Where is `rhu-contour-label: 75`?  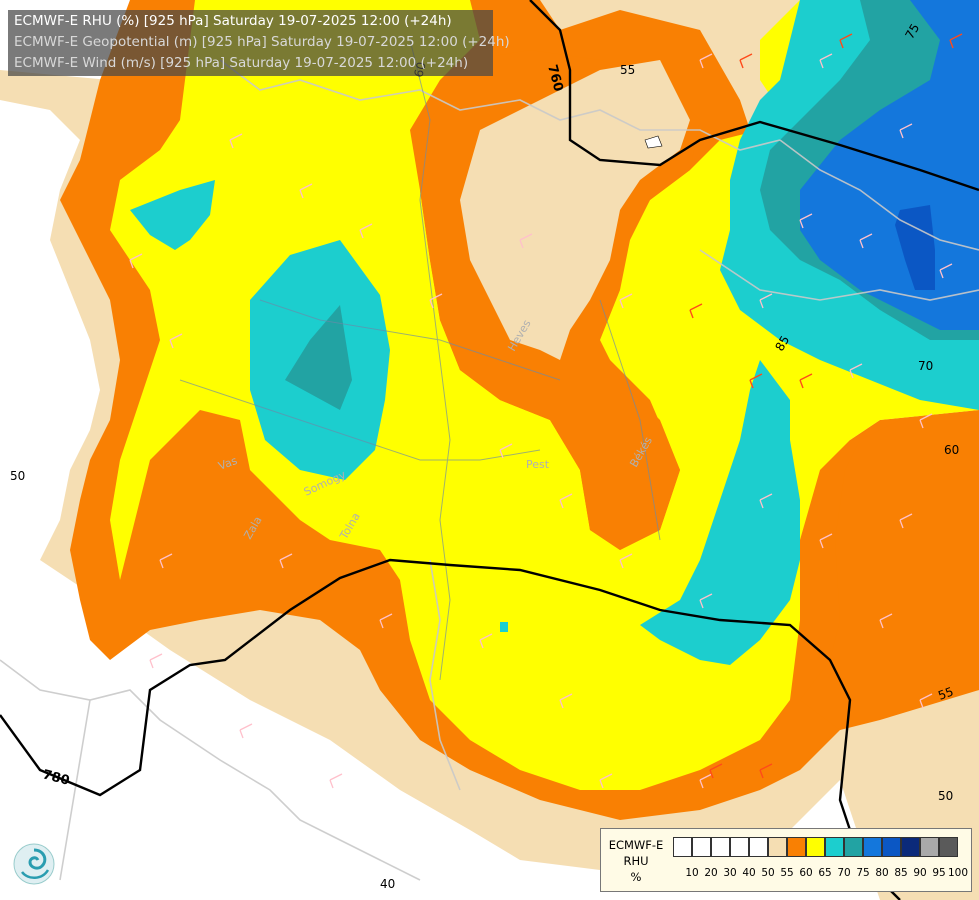 rhu-contour-label: 75 is located at coordinates (912, 31).